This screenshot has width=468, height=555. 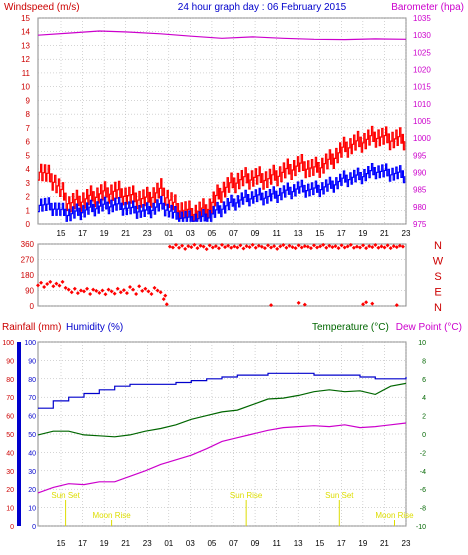 I want to click on humidity-tick-label: 60, so click(x=32, y=417).